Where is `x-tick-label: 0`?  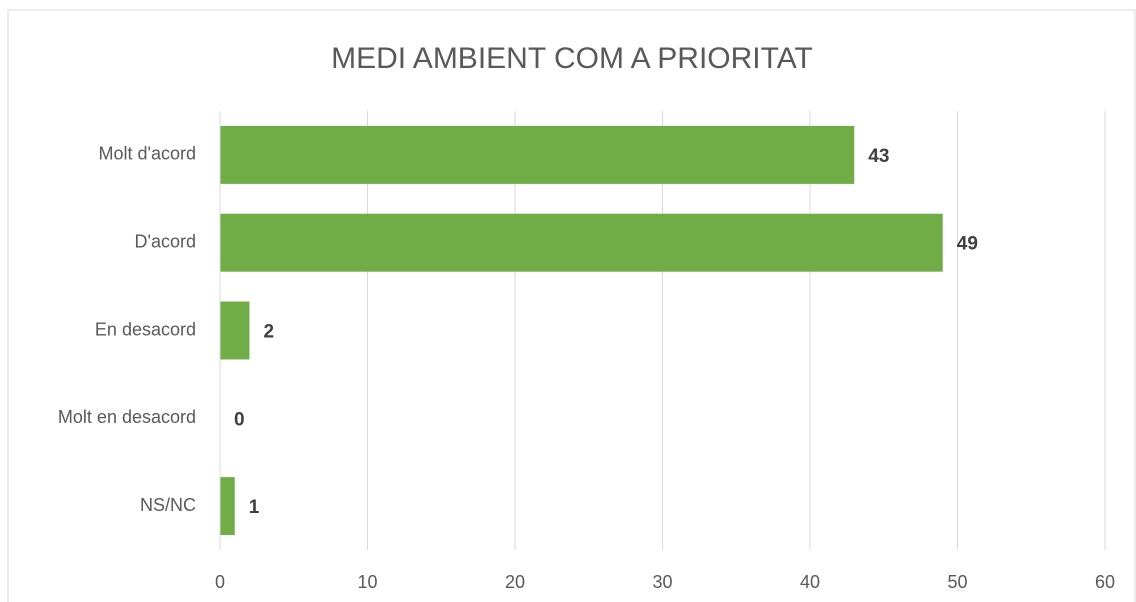 x-tick-label: 0 is located at coordinates (220, 582).